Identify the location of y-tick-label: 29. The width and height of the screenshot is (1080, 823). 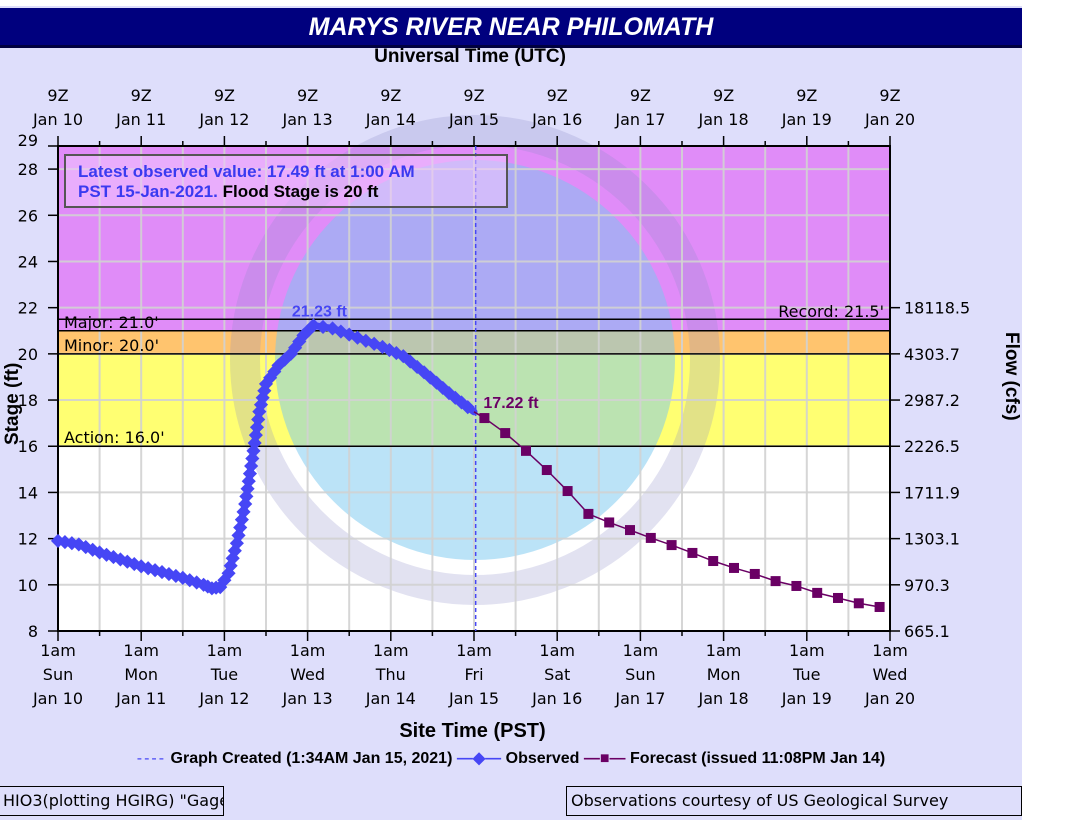
(28, 140).